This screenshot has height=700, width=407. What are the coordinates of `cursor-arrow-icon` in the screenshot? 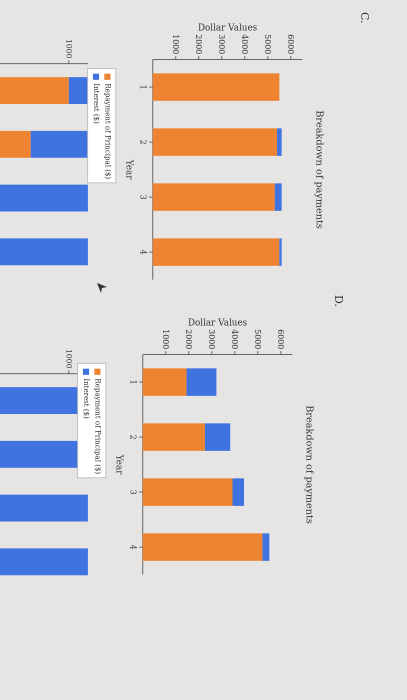 It's located at (102, 288).